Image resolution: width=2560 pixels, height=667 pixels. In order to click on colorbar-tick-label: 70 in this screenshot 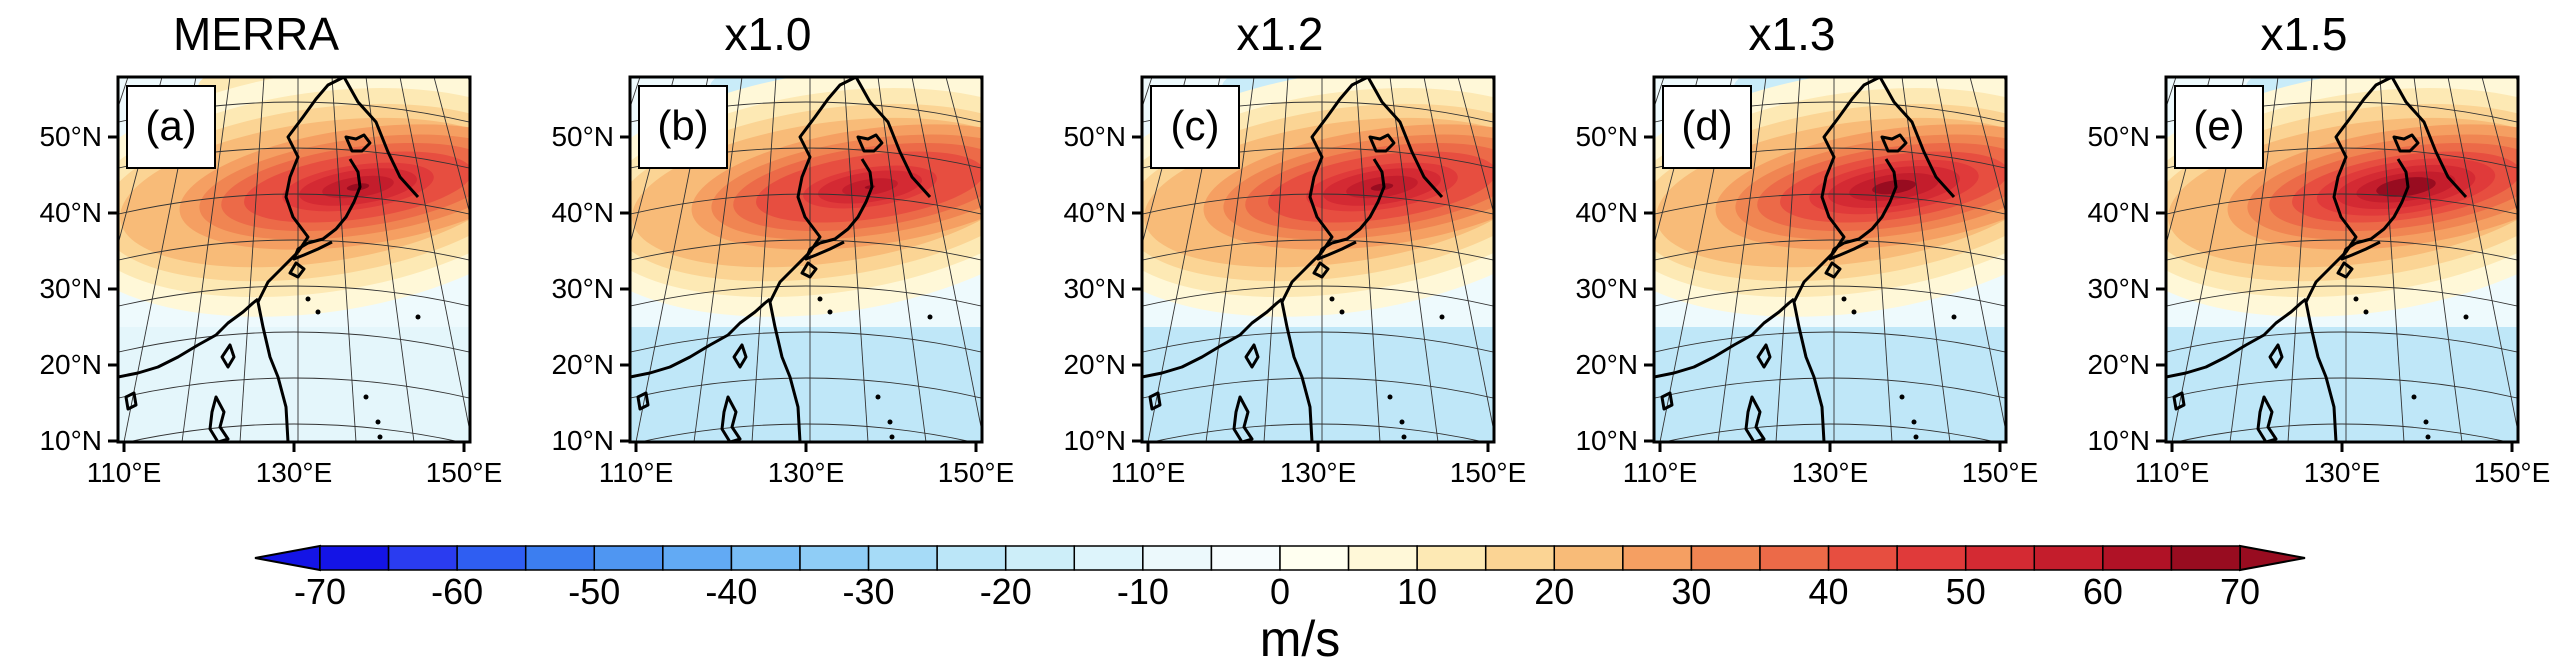, I will do `click(2240, 591)`.